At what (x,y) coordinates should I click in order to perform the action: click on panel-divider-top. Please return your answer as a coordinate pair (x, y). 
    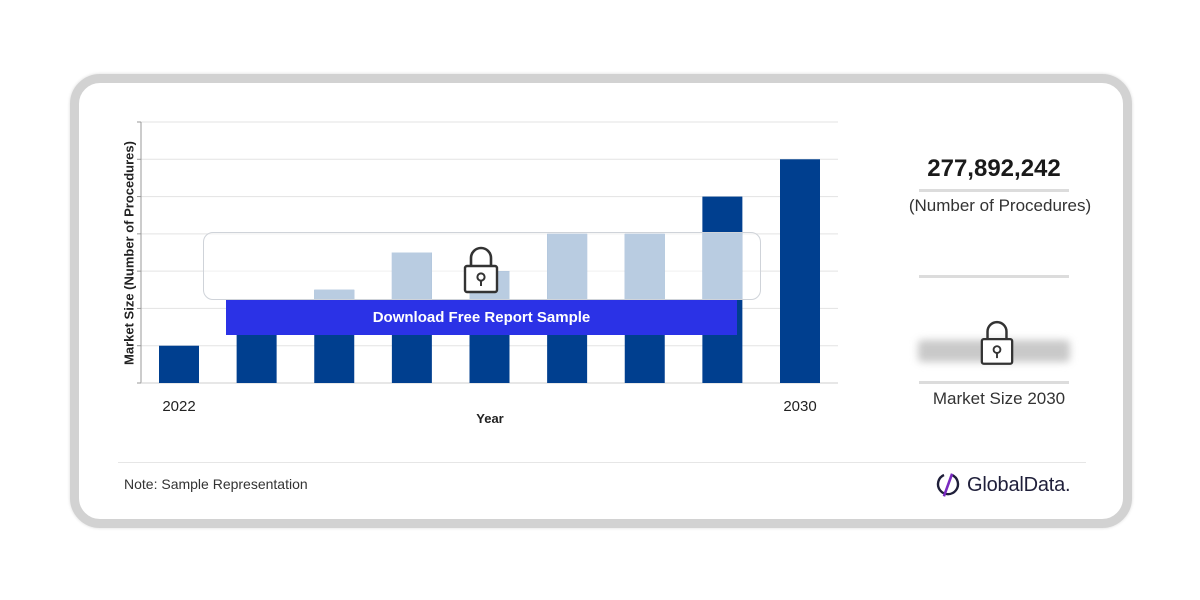
    Looking at the image, I should click on (994, 190).